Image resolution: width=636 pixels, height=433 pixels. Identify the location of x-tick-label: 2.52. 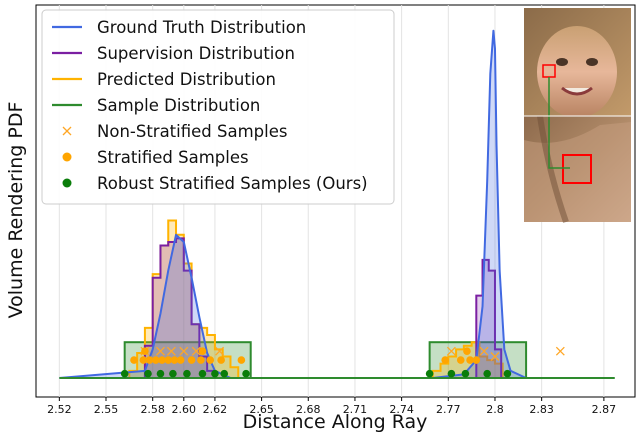
(59, 409).